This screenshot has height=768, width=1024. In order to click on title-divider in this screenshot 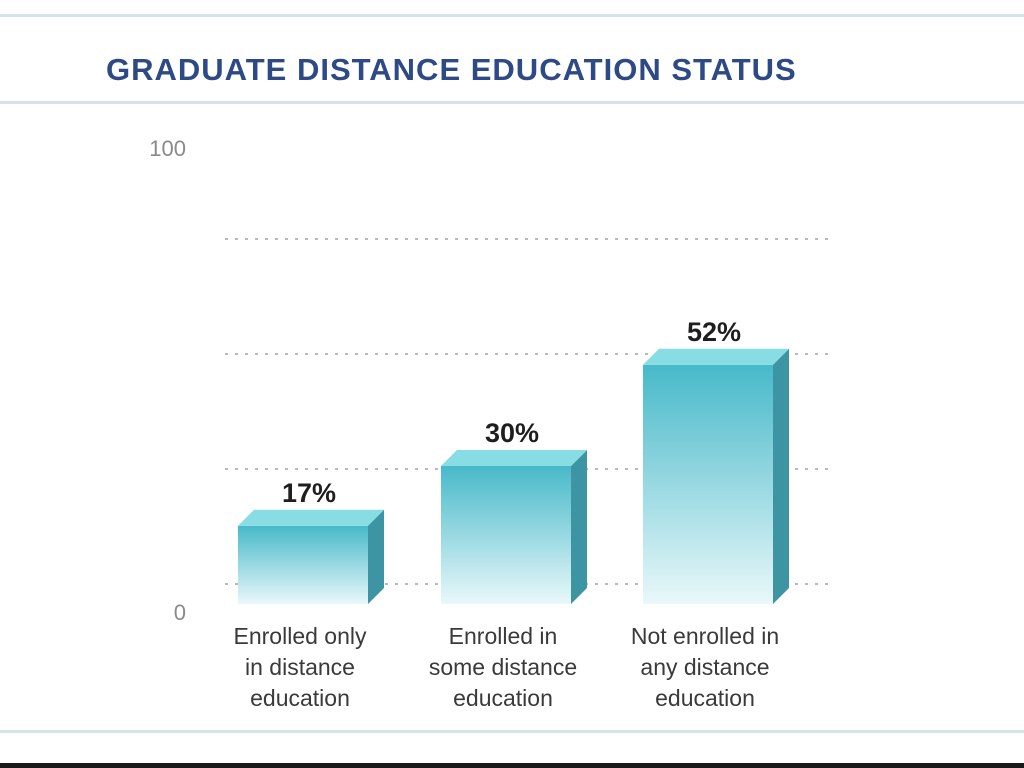, I will do `click(512, 102)`.